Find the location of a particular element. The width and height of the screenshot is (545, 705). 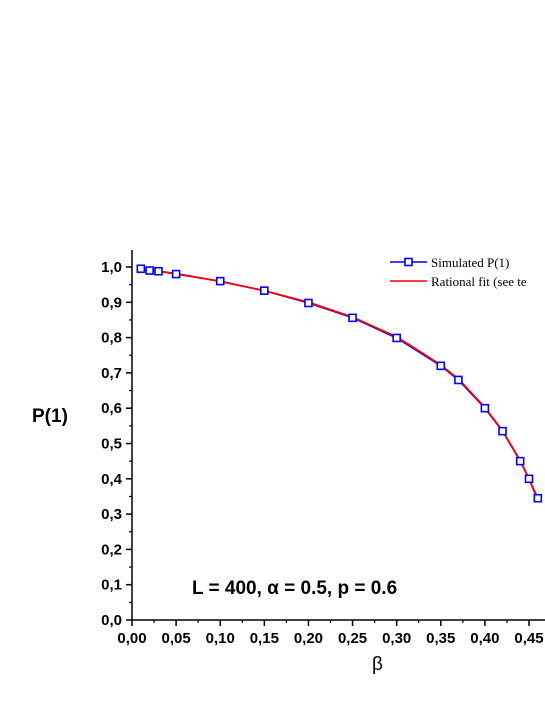

x-tick-label: 0,25 is located at coordinates (352, 638).